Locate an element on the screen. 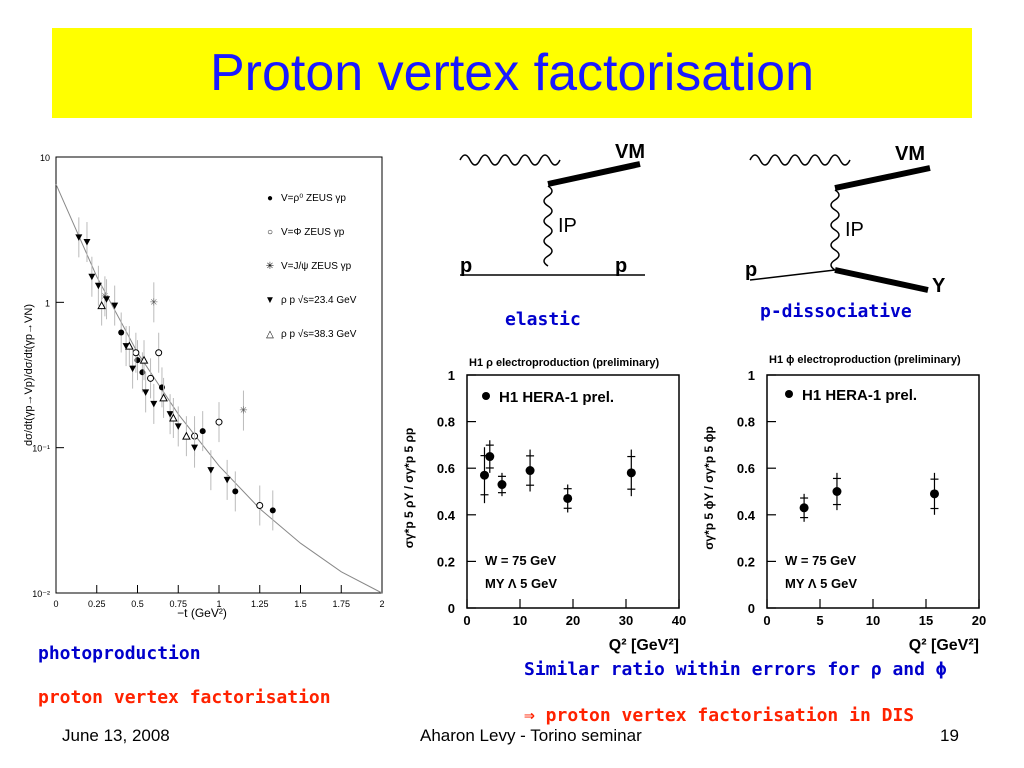 The height and width of the screenshot is (768, 1024). caption-left-factorisation: proton vertex factorisation is located at coordinates (184, 697).